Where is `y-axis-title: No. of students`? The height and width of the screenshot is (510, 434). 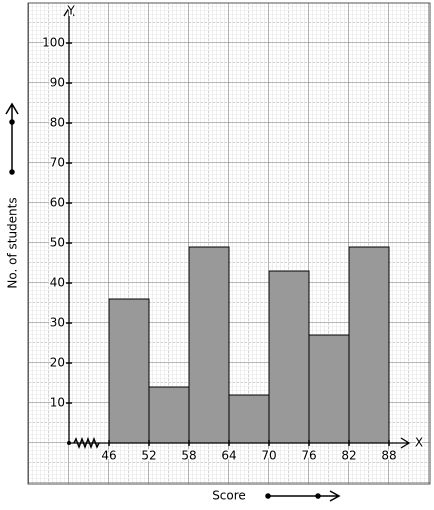 y-axis-title: No. of students is located at coordinates (13, 242).